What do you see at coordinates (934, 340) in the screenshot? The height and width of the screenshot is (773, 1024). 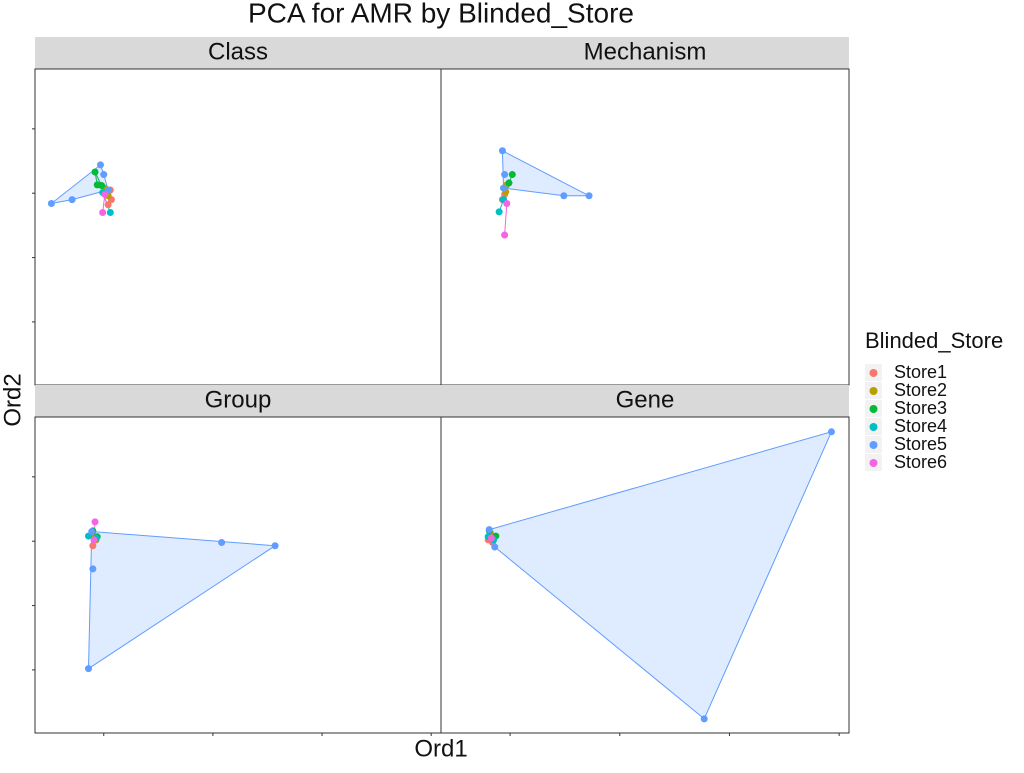 I see `legend-title: Blinded_Store` at bounding box center [934, 340].